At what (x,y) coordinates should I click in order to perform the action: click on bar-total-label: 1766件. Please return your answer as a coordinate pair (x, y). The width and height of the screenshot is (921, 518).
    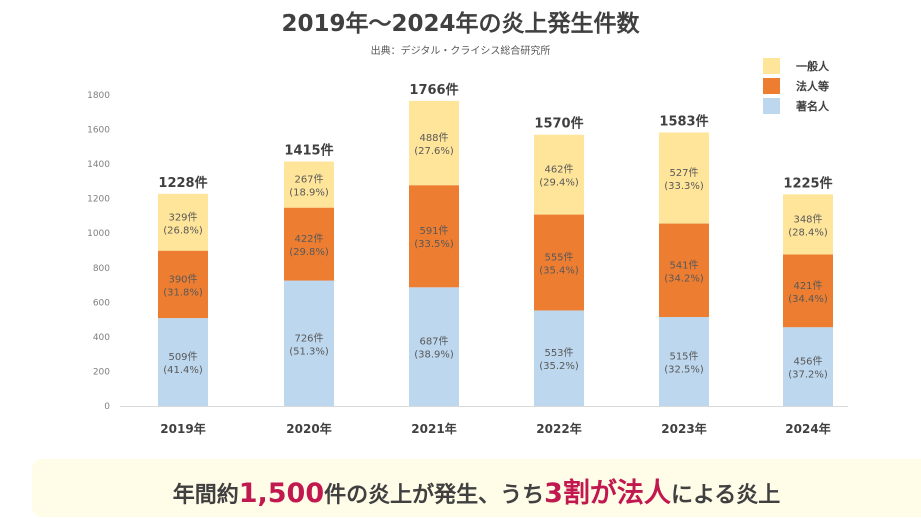
    Looking at the image, I should click on (433, 90).